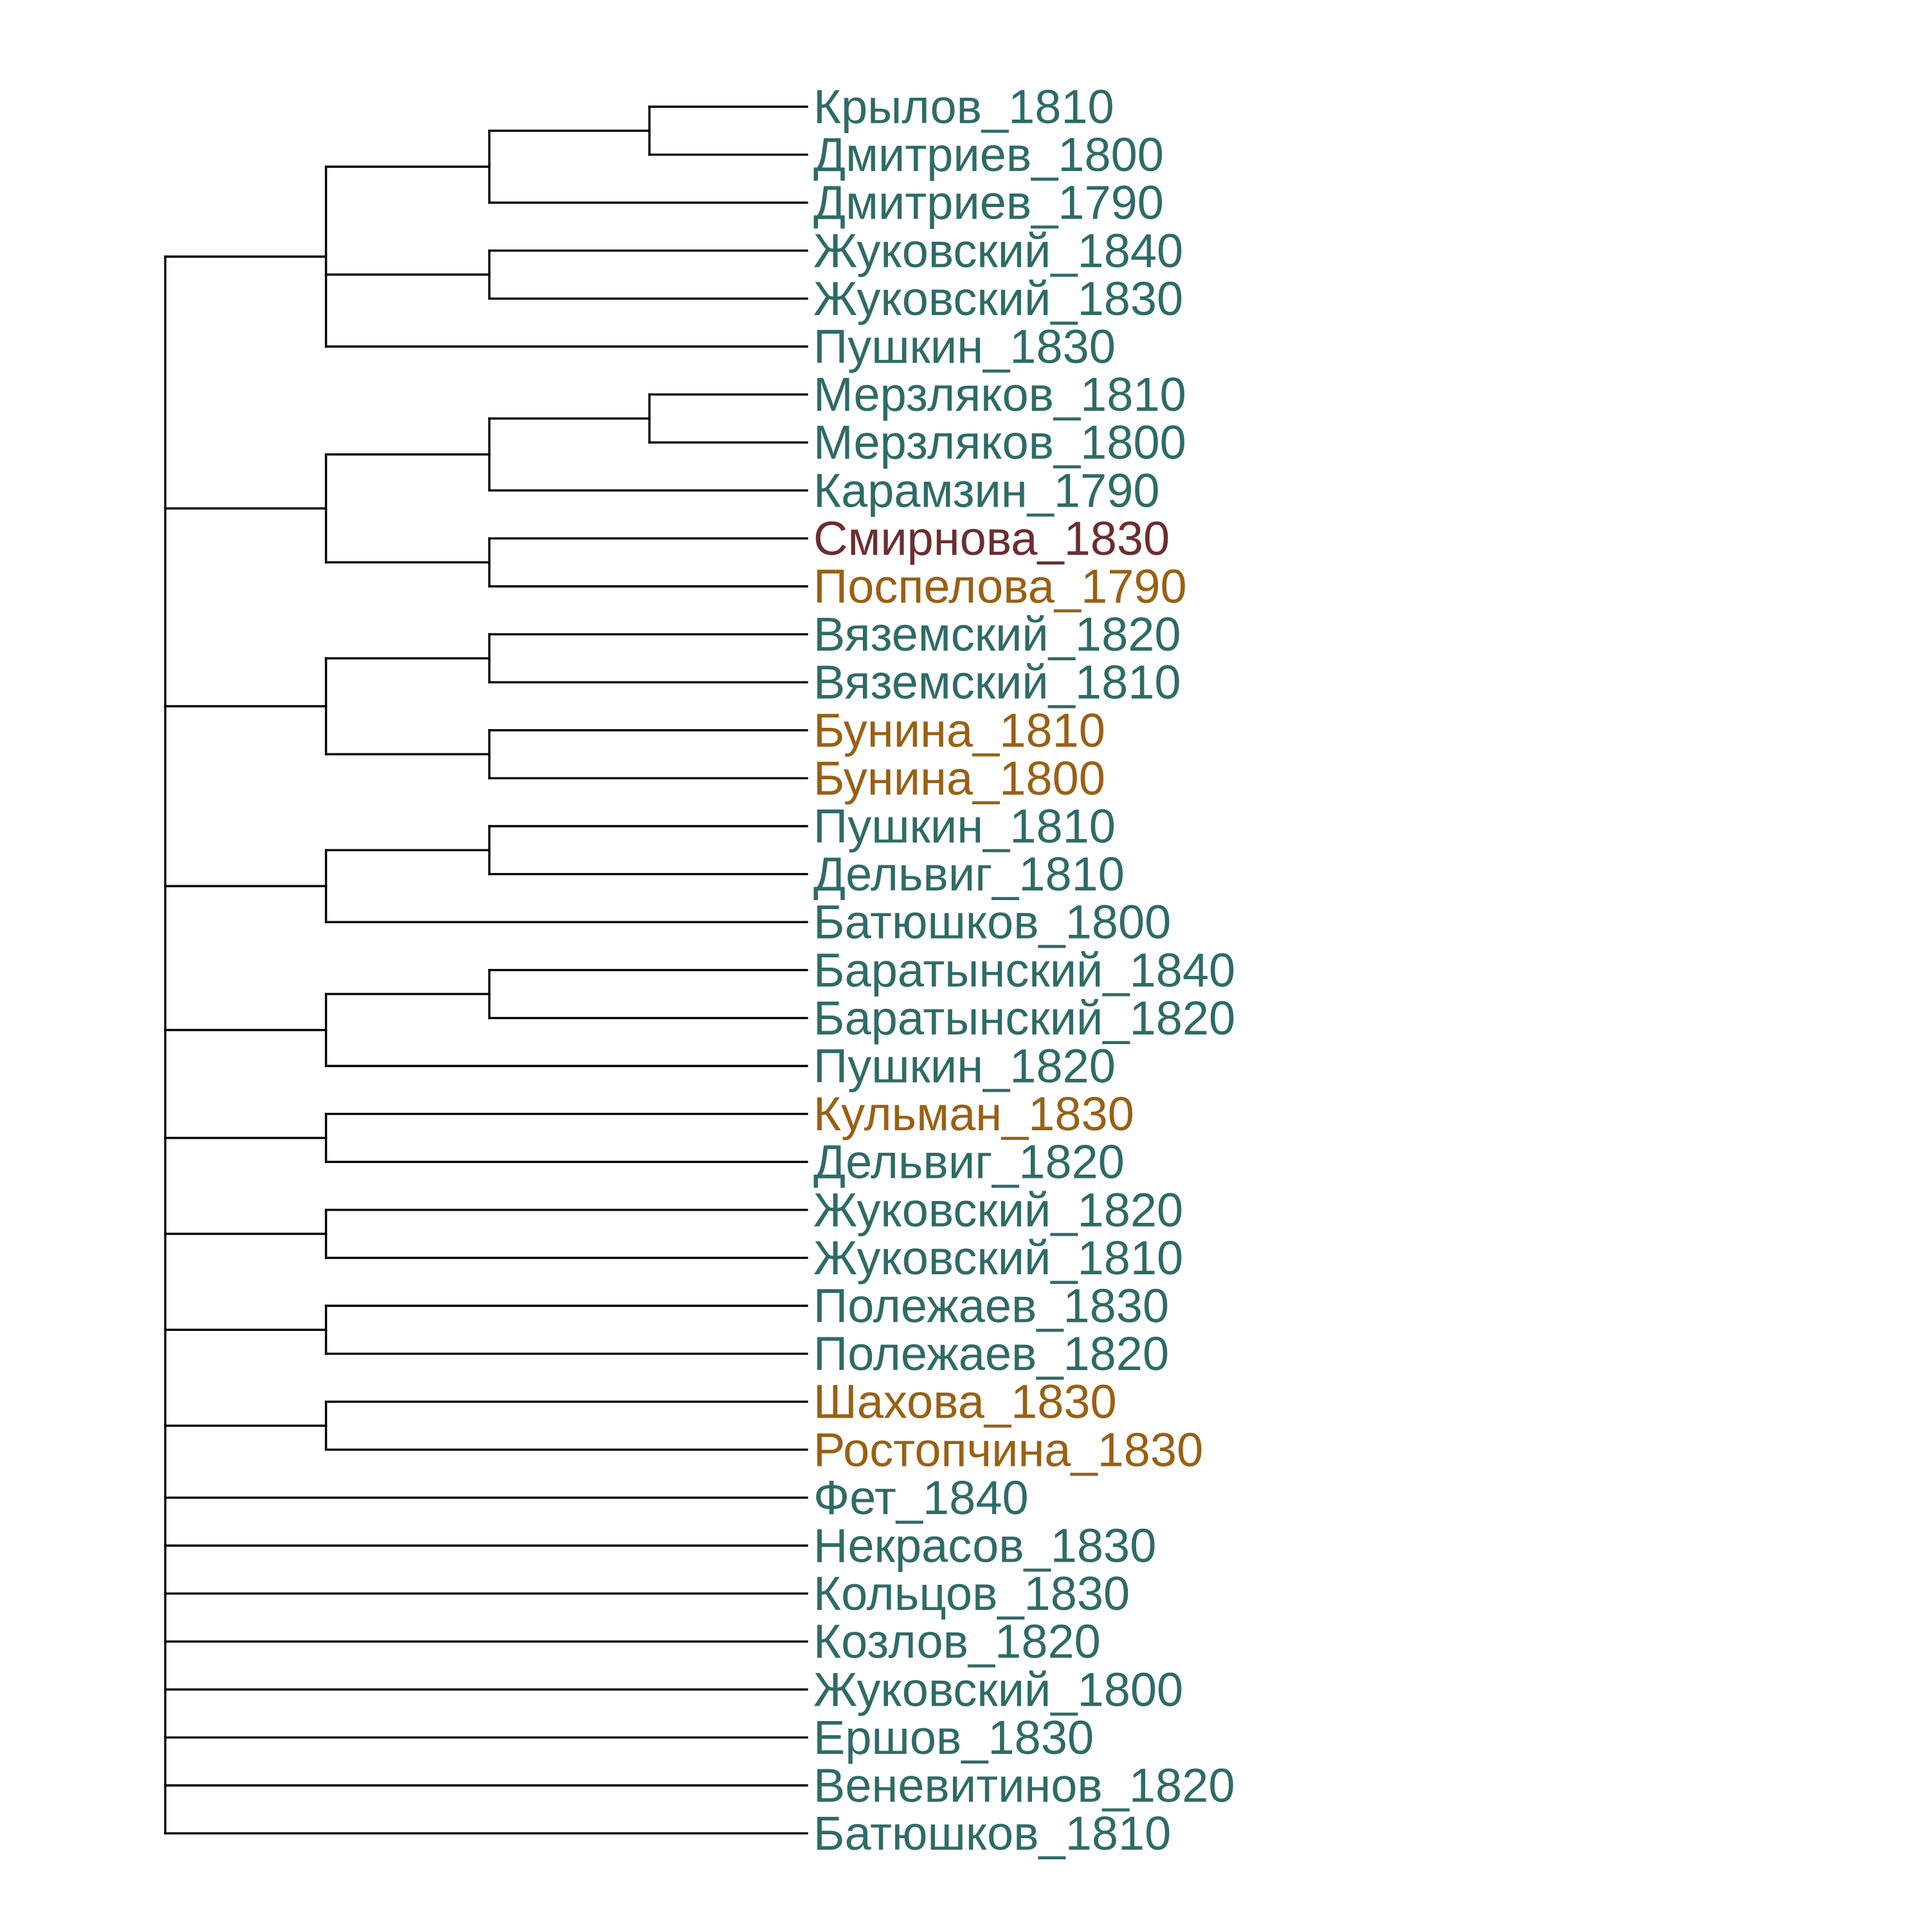 The height and width of the screenshot is (1932, 1929). I want to click on leaf-label: Жуковский_1800, so click(998, 1689).